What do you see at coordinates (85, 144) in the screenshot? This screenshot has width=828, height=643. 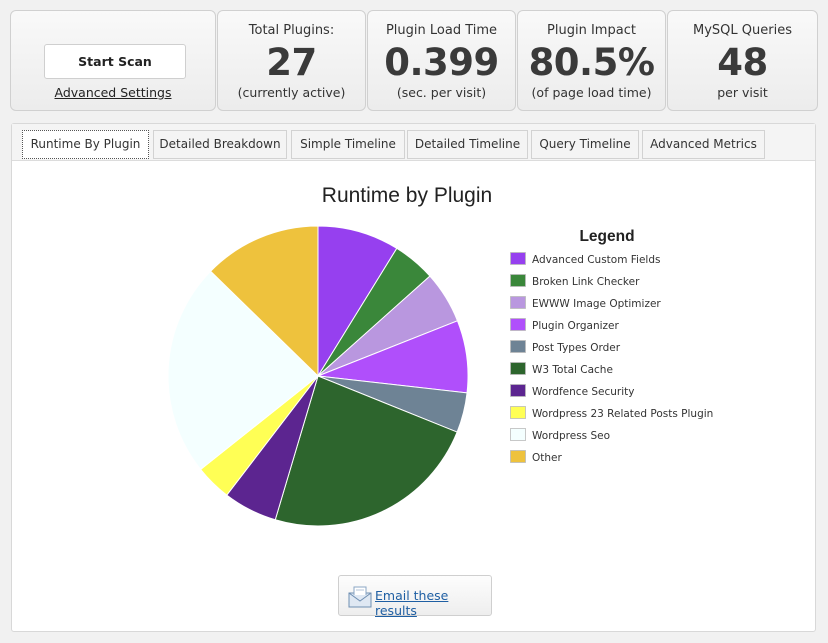 I see `tab-runtime-by-plugin: Runtime By Plugin` at bounding box center [85, 144].